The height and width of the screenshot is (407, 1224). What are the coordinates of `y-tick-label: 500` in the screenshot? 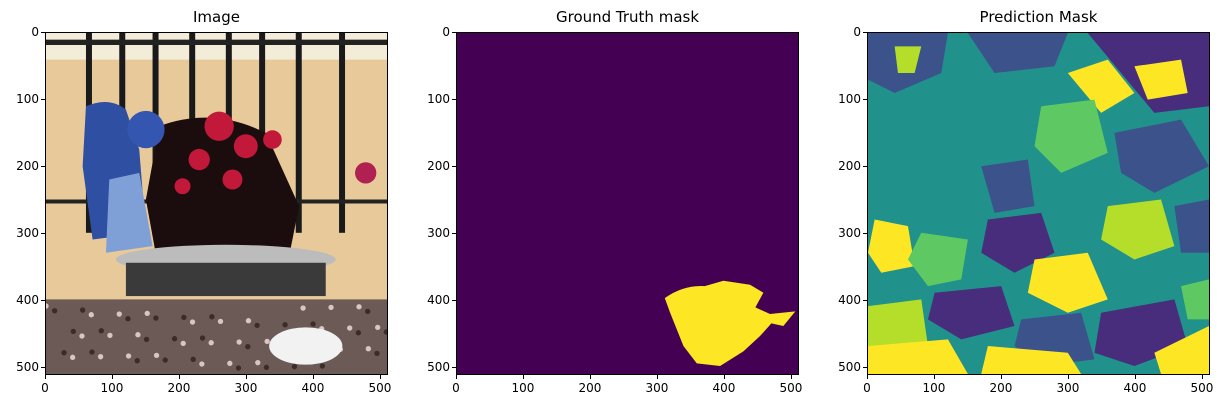 It's located at (438, 366).